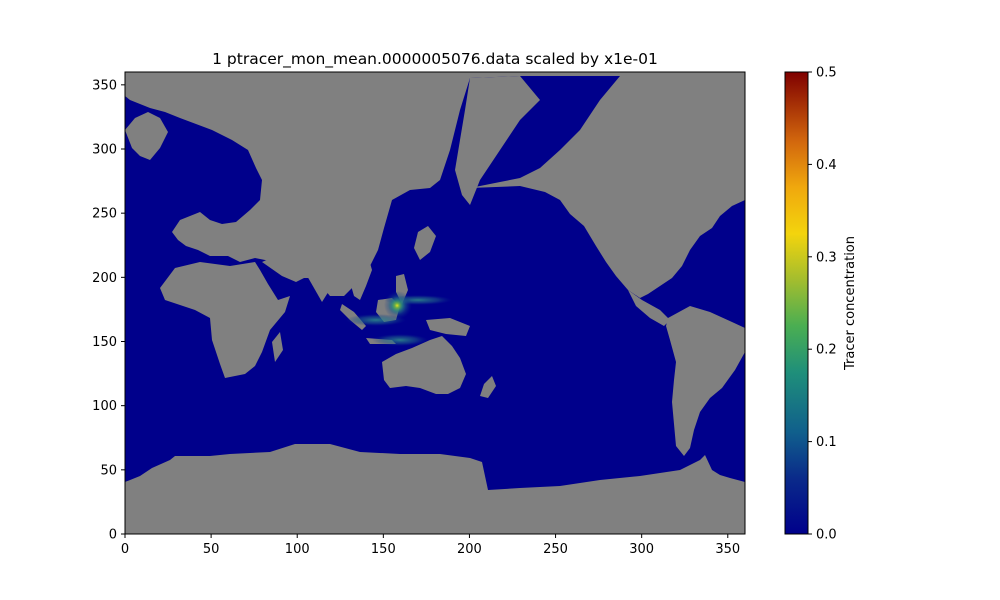  What do you see at coordinates (125, 549) in the screenshot?
I see `x-tick-label: 0` at bounding box center [125, 549].